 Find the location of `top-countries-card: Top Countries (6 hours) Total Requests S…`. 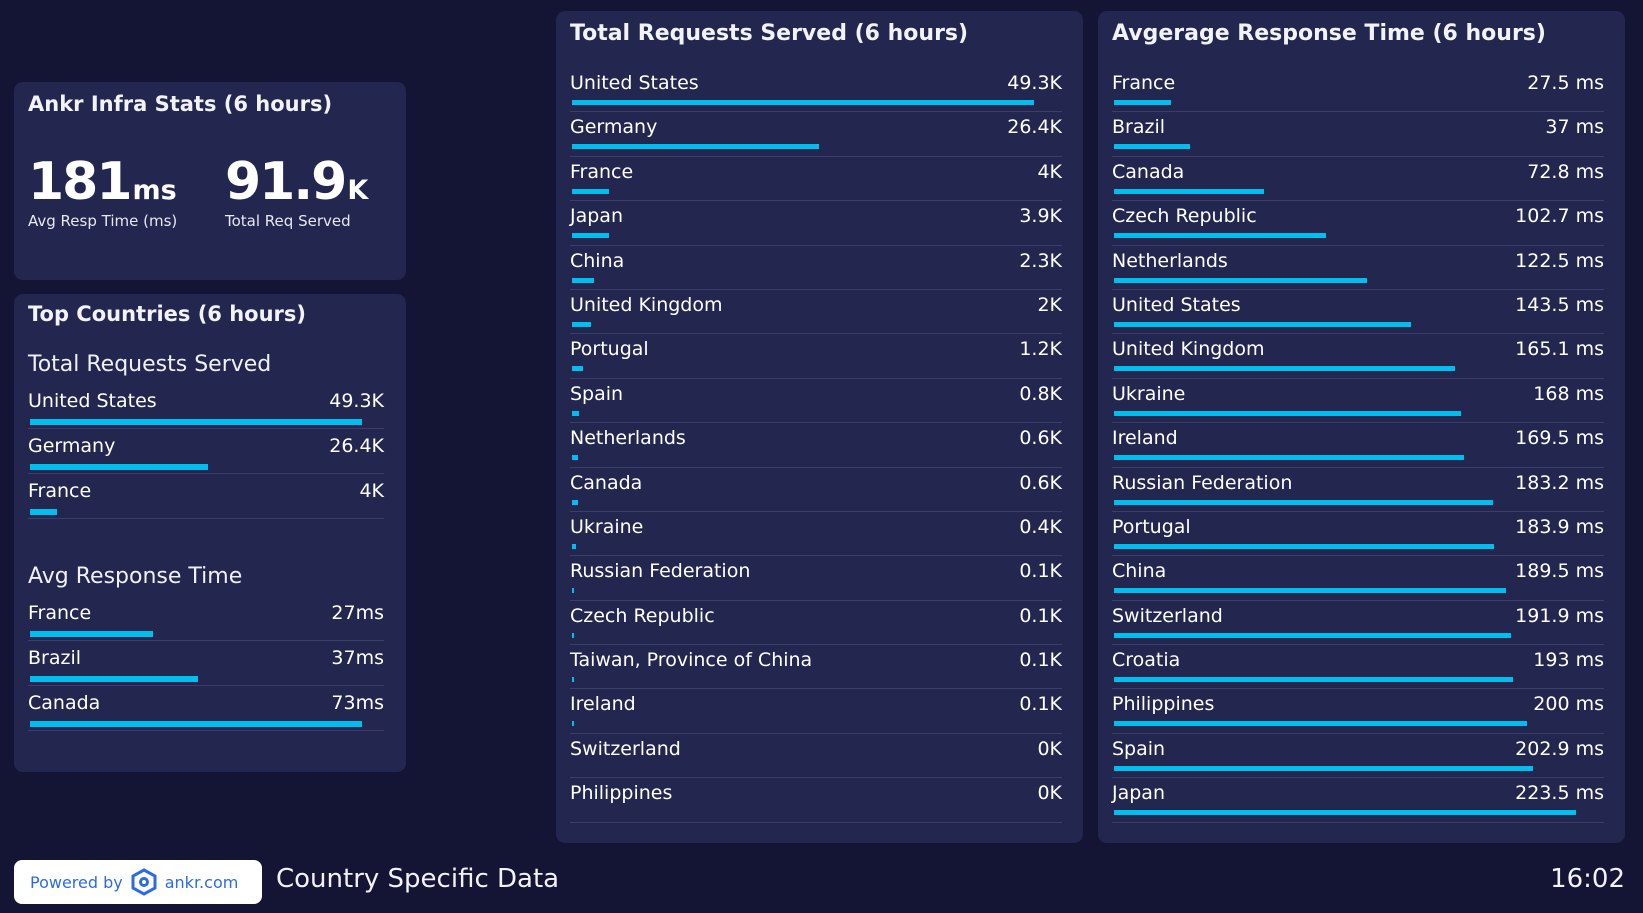

top-countries-card: Top Countries (6 hours) Total Requests S… is located at coordinates (210, 533).